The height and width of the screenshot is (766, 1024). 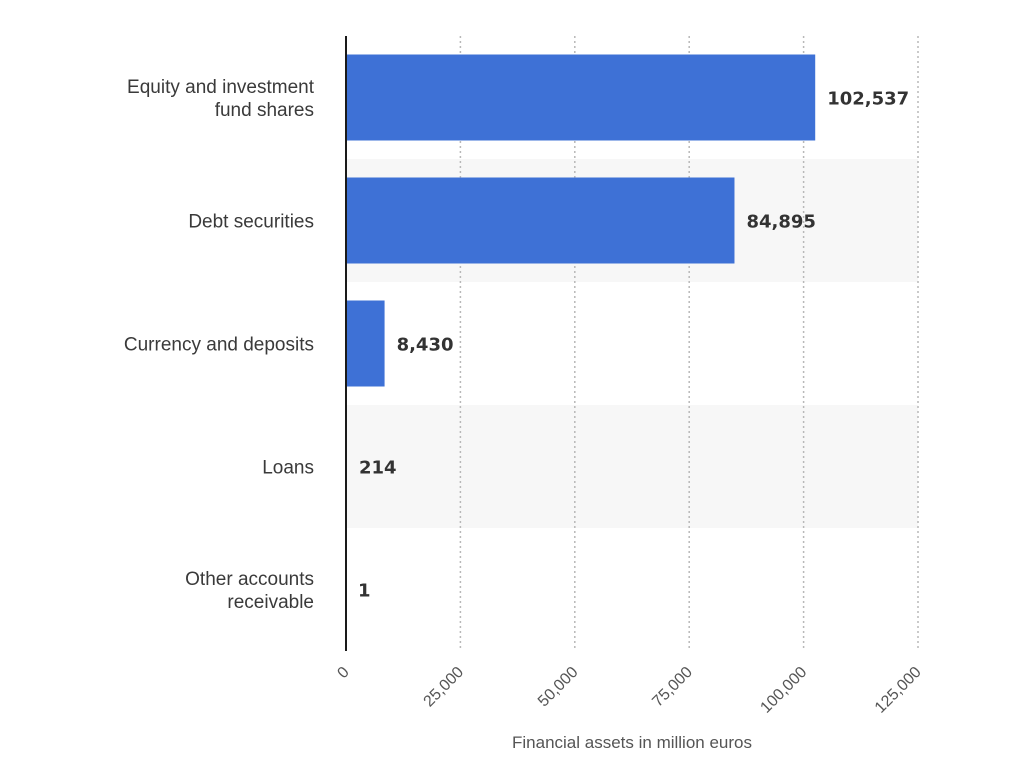 I want to click on value-label: 1, so click(x=364, y=591).